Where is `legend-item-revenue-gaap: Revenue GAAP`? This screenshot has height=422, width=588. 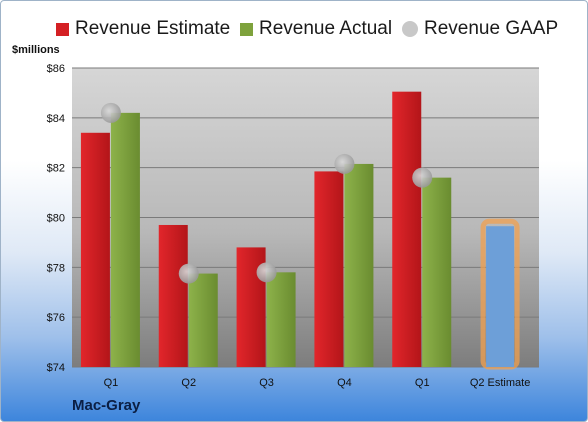 legend-item-revenue-gaap: Revenue GAAP is located at coordinates (480, 29).